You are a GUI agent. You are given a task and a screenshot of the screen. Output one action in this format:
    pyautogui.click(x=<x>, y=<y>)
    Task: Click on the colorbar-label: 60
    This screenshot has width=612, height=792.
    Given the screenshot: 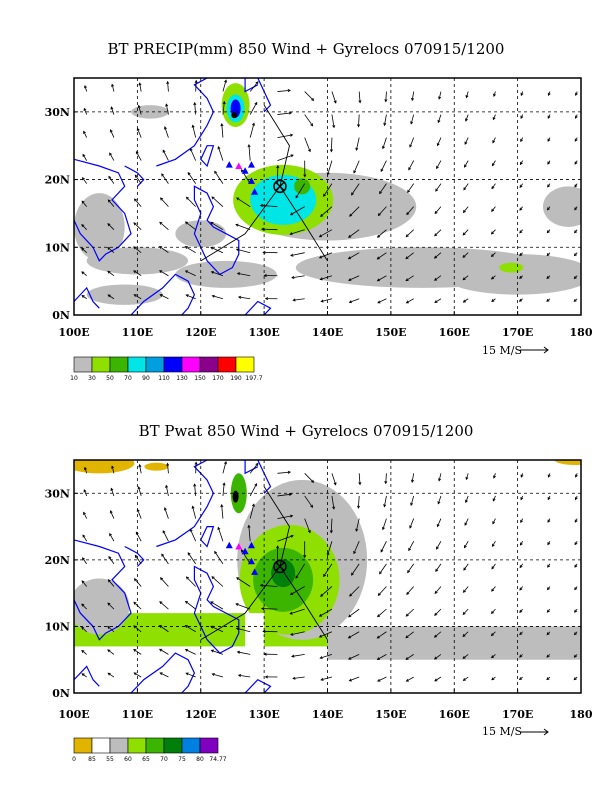 What is the action you would take?
    pyautogui.click(x=128, y=759)
    